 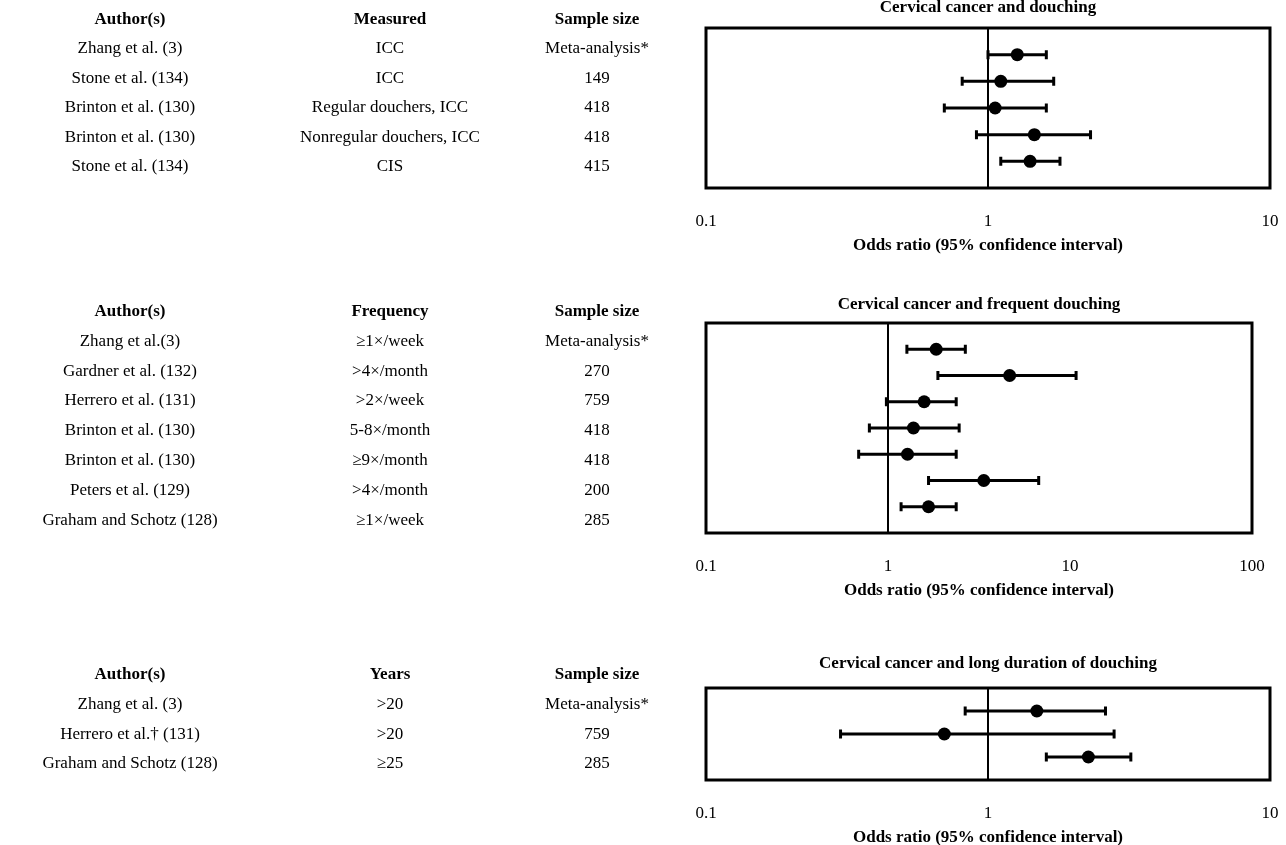 I want to click on chart-title: Cervical cancer and long duration of douching, so click(x=988, y=662).